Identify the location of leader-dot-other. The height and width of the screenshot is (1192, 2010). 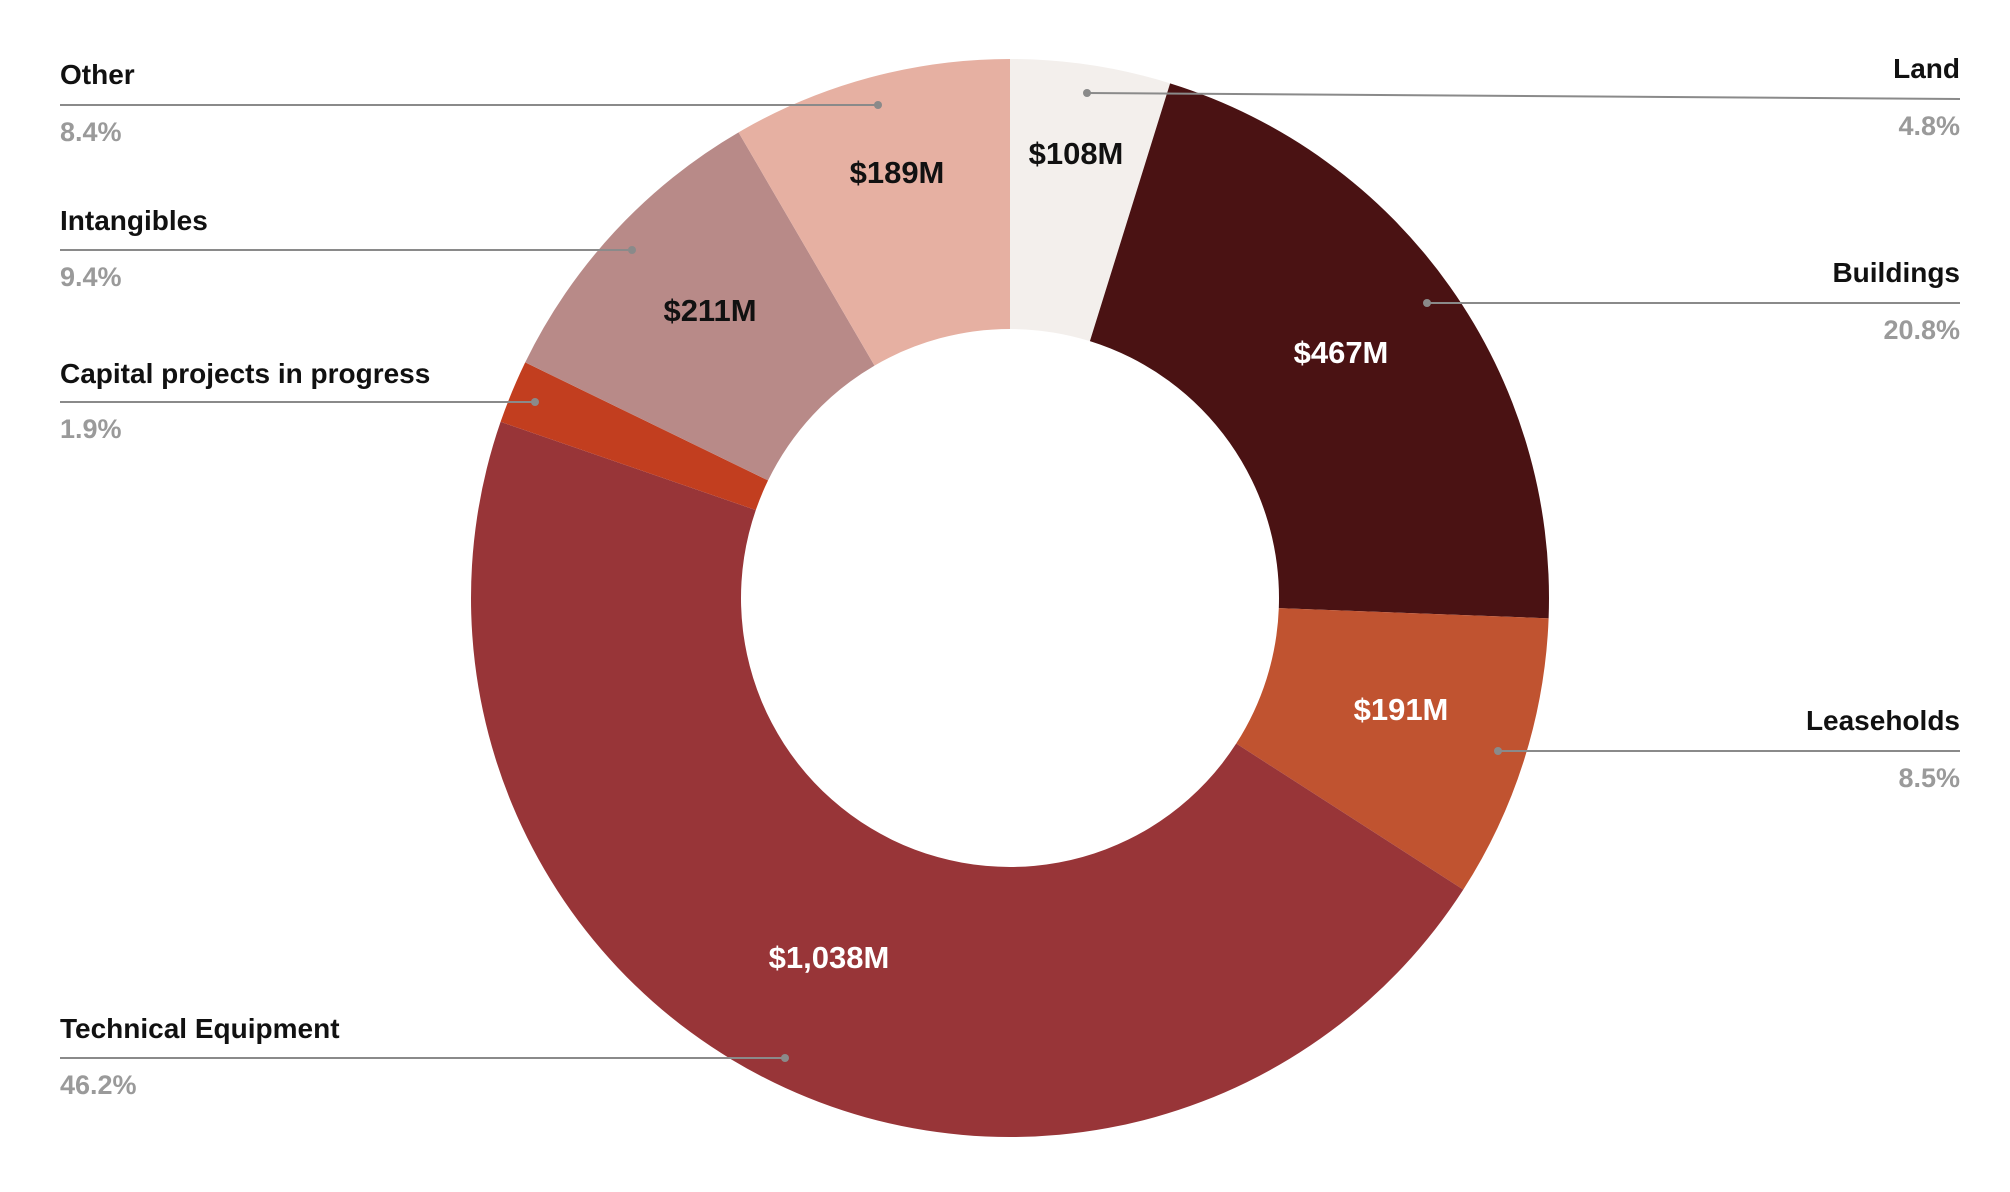
(878, 105).